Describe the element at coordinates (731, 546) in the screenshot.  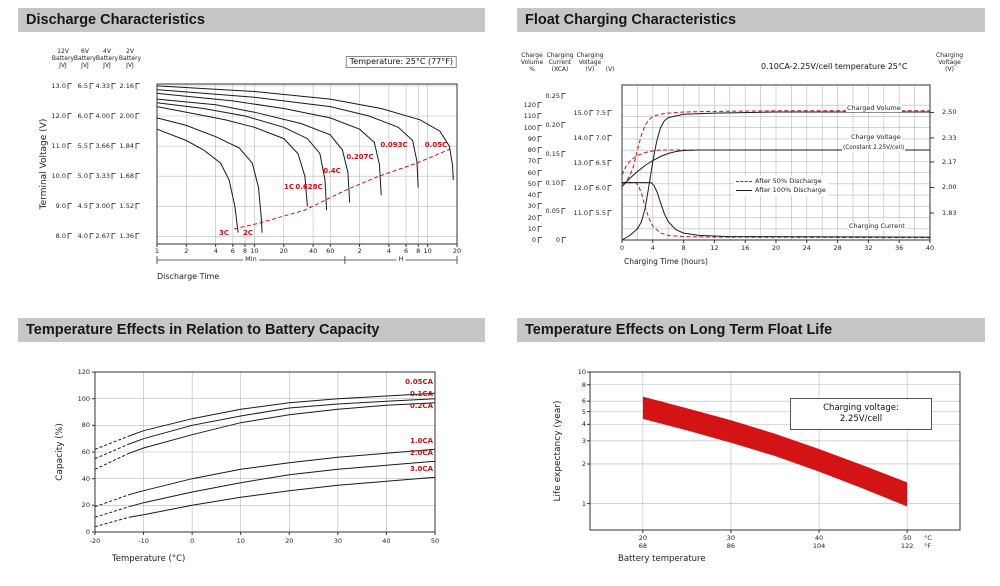
I see `x-tick-fahrenheit-label: 86` at that location.